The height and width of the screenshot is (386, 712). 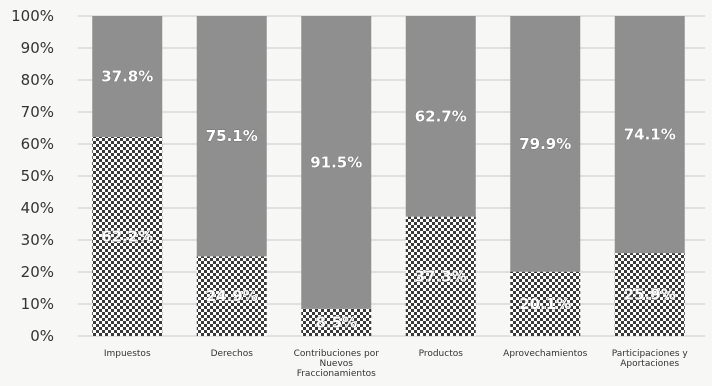 What do you see at coordinates (42, 336) in the screenshot?
I see `y-tick-label: 0%` at bounding box center [42, 336].